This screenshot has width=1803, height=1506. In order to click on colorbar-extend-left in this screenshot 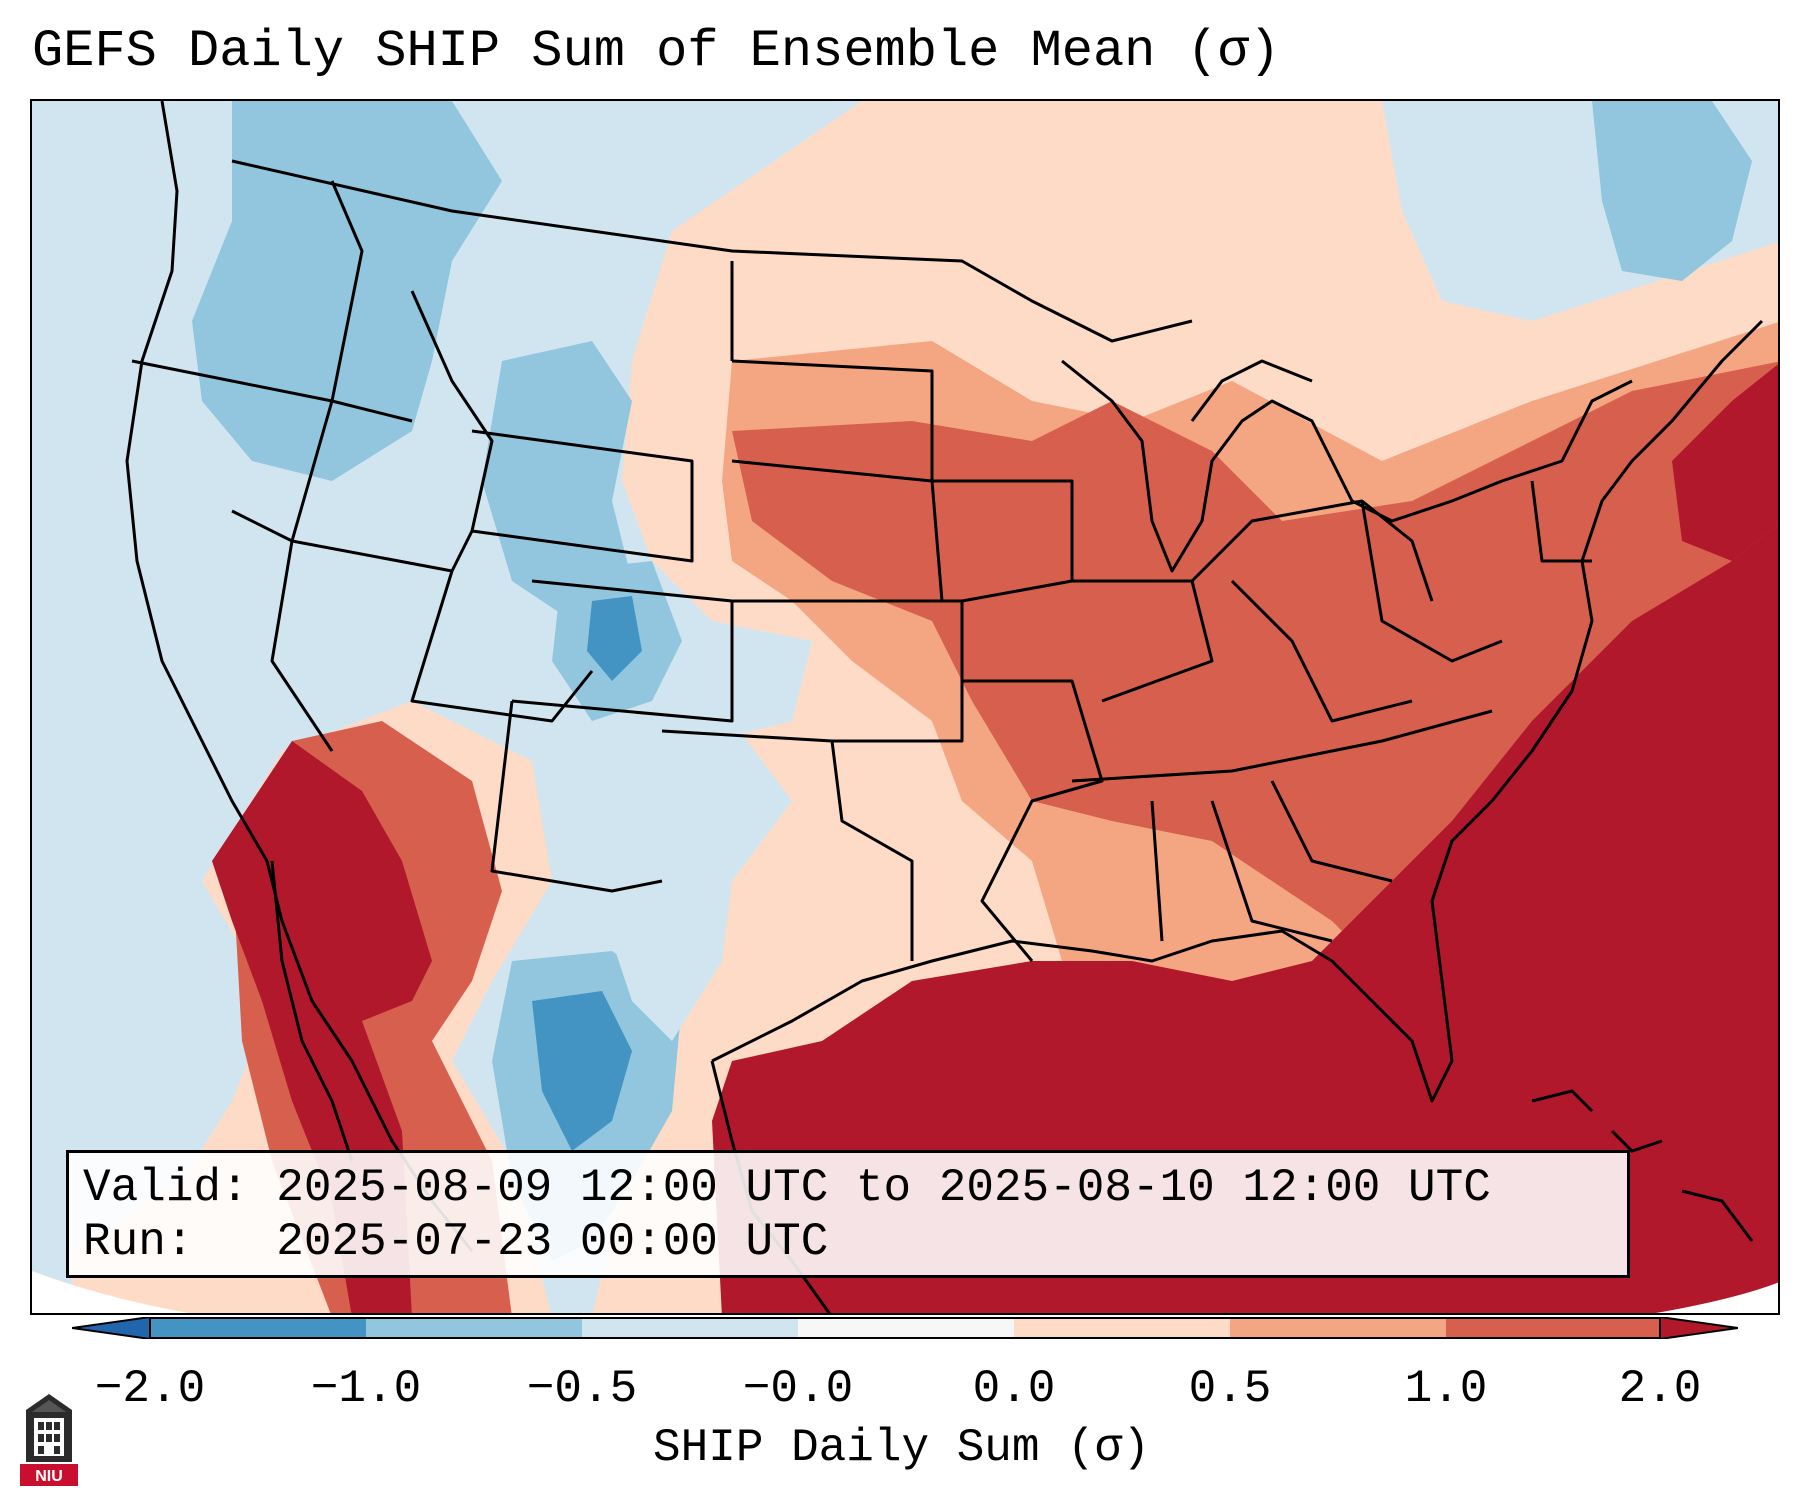, I will do `click(111, 1328)`.